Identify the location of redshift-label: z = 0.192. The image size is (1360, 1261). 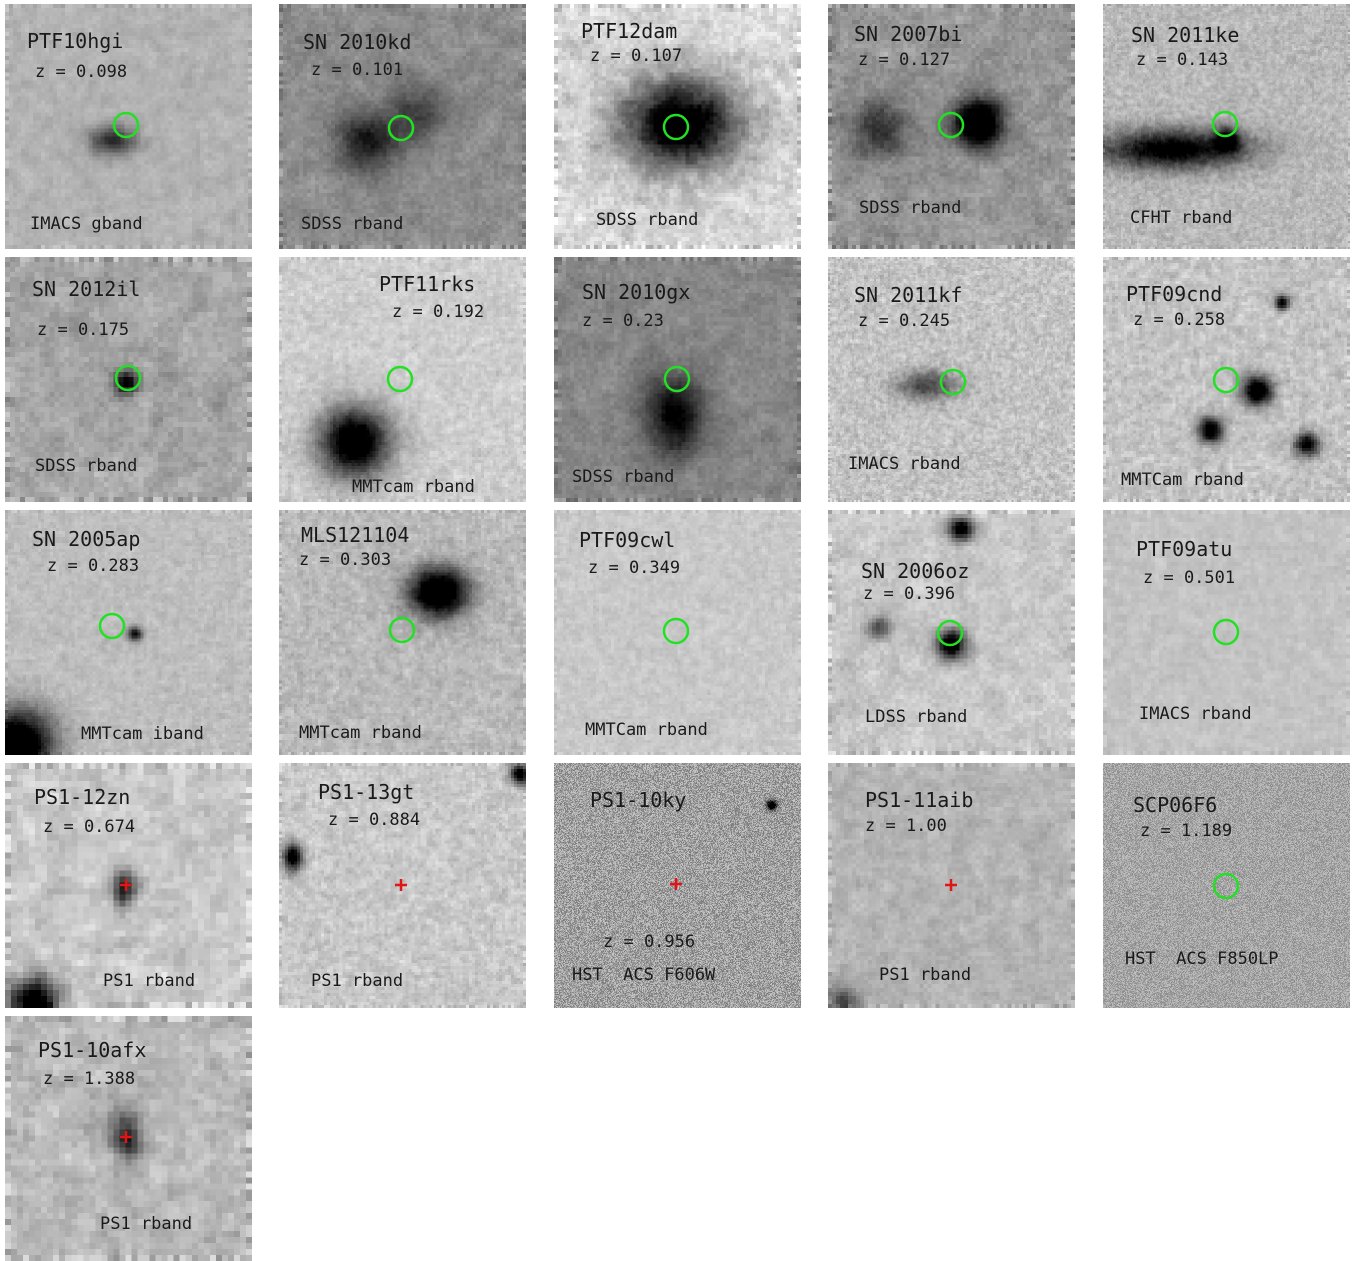
(438, 312).